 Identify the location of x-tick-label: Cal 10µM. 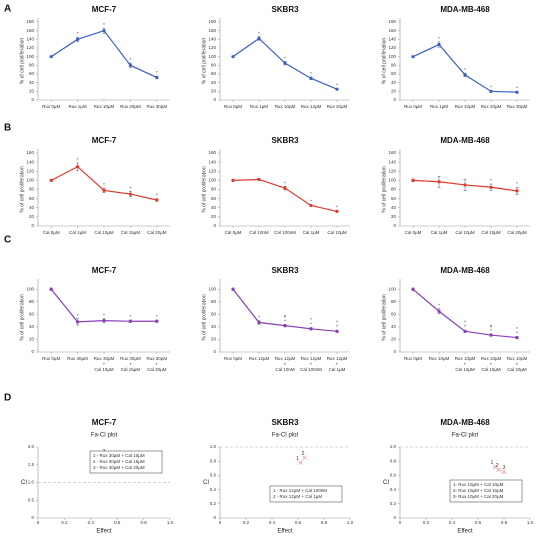
(465, 232).